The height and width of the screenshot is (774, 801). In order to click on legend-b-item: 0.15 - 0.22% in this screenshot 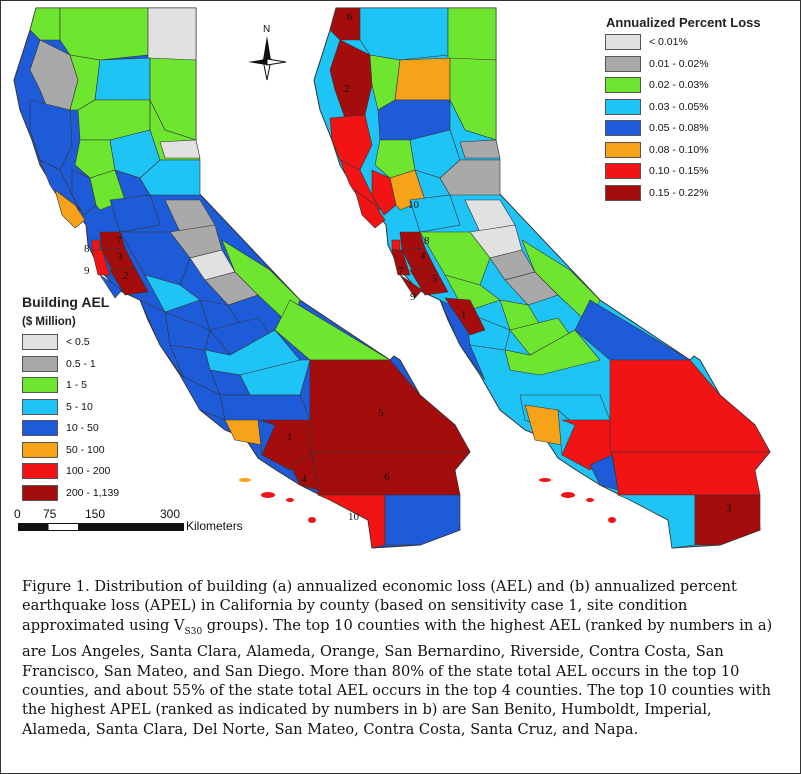, I will do `click(657, 192)`.